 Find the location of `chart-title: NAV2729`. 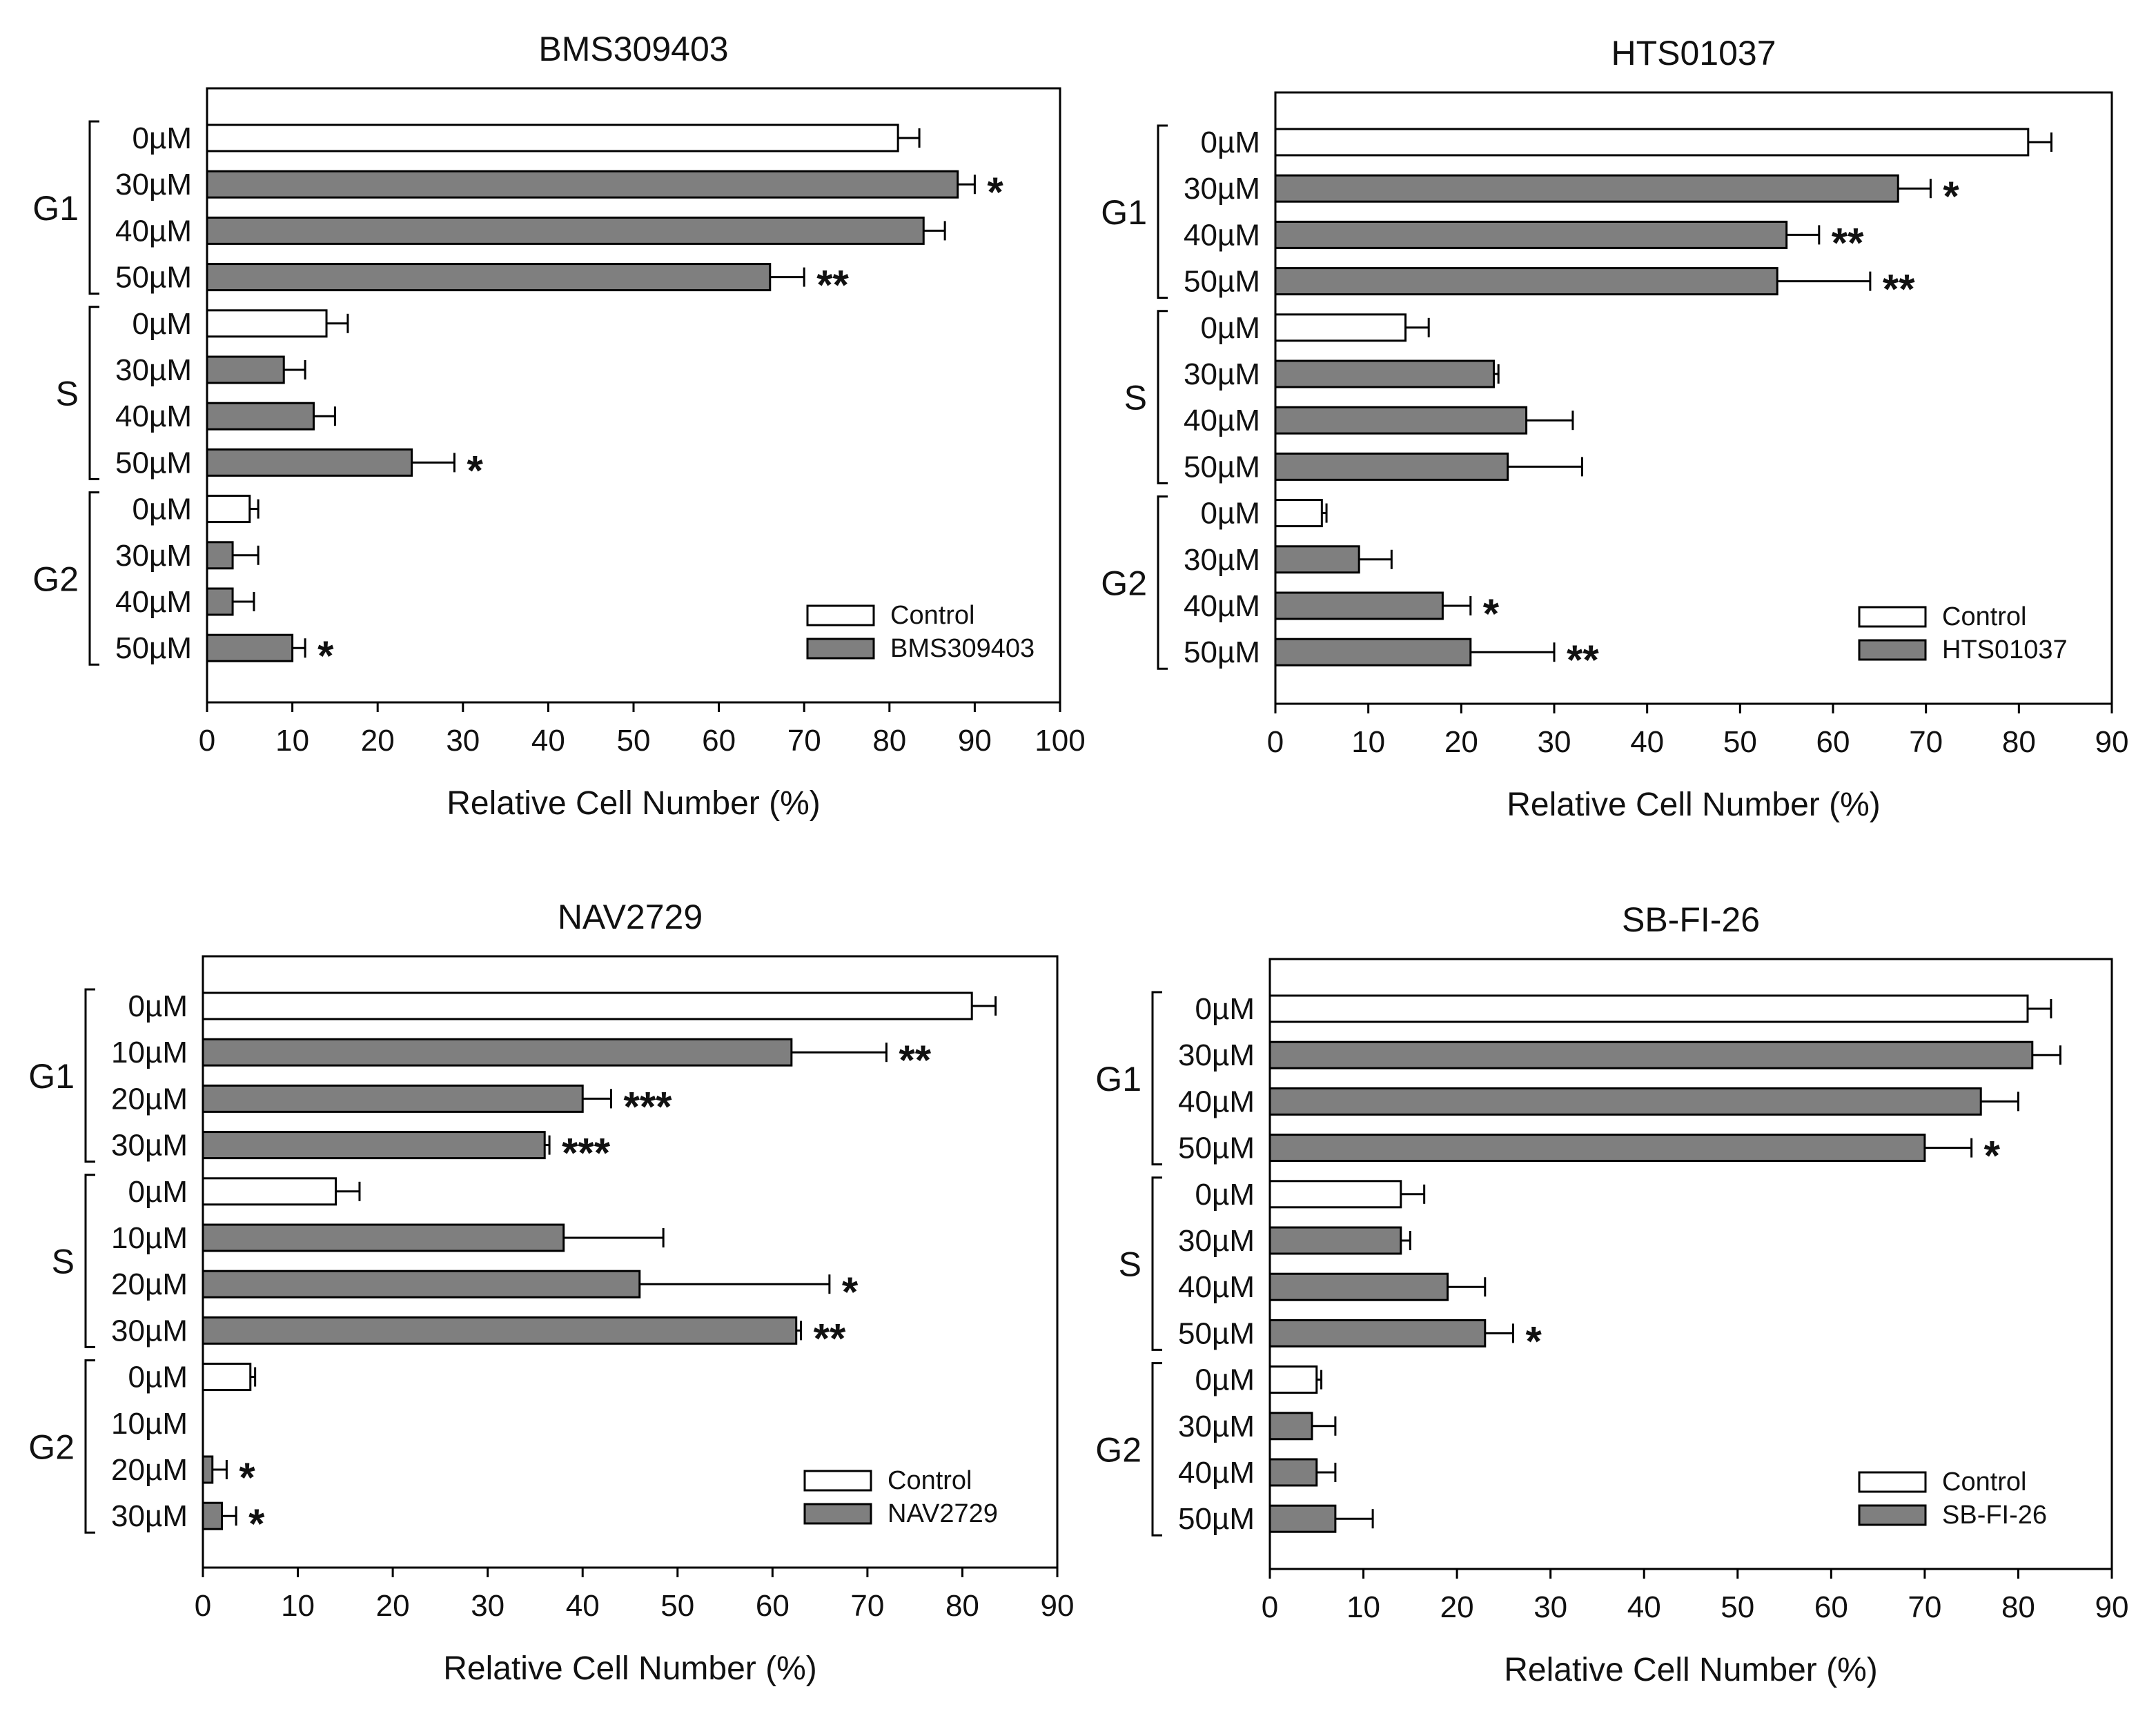

chart-title: NAV2729 is located at coordinates (630, 917).